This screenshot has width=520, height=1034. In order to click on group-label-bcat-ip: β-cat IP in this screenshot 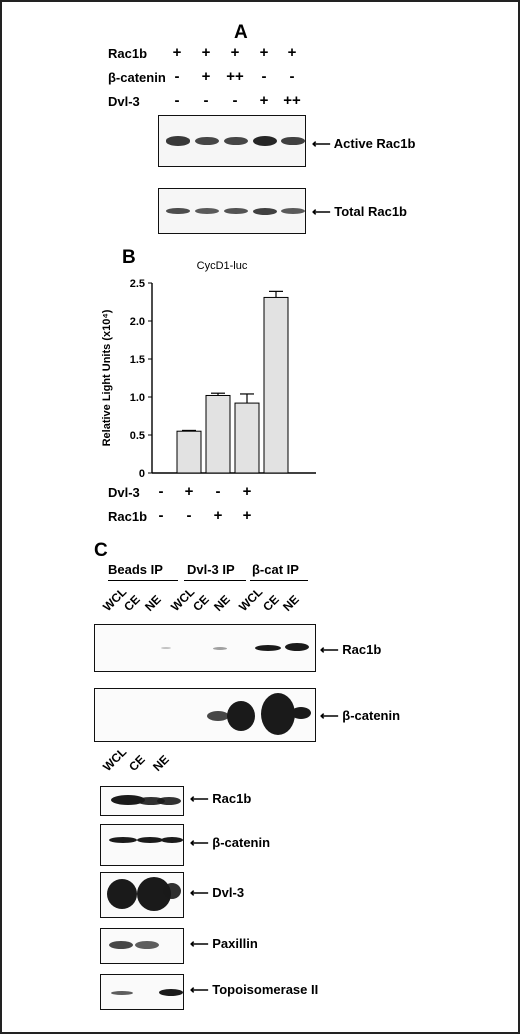, I will do `click(275, 569)`.